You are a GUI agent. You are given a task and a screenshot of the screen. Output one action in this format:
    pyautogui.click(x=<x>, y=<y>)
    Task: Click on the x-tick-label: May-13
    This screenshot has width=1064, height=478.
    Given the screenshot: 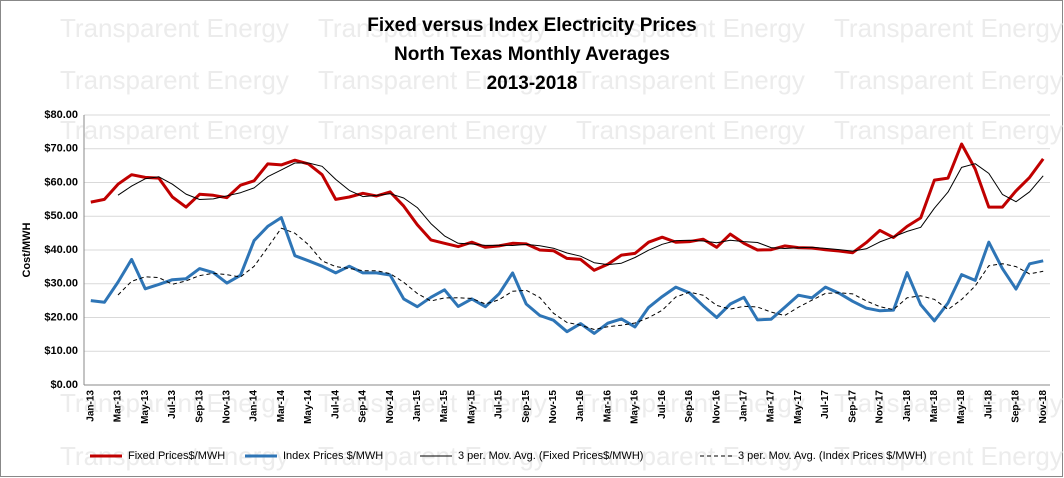 What is the action you would take?
    pyautogui.click(x=145, y=407)
    